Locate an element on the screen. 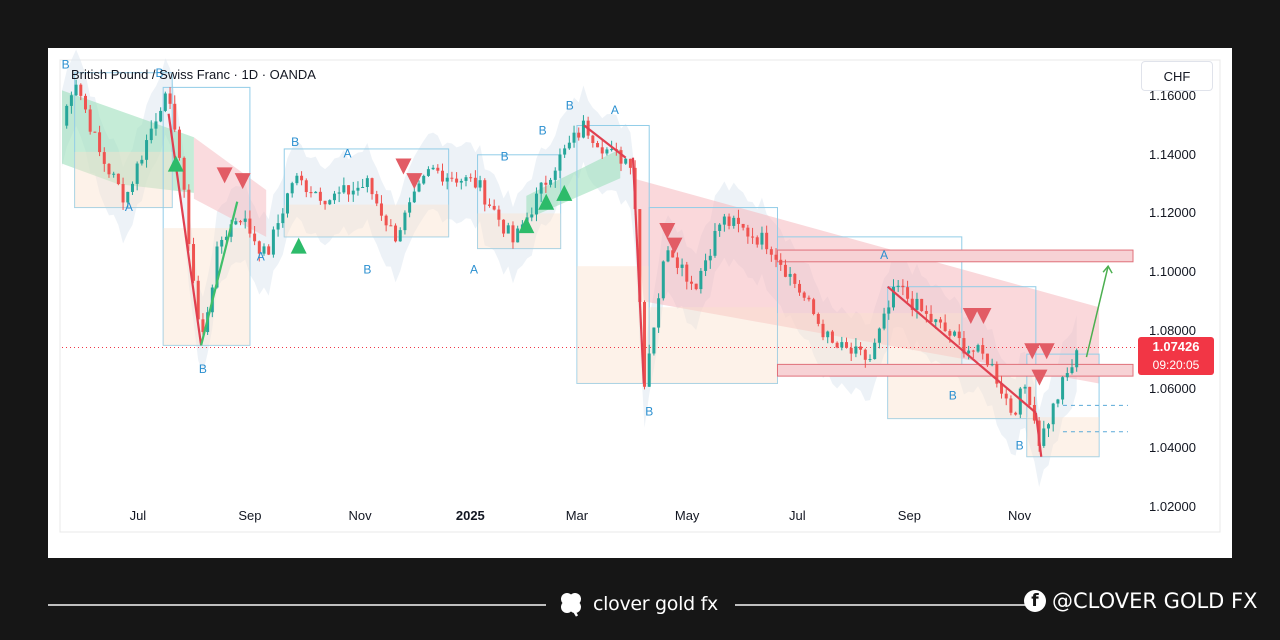 The image size is (1280, 640). x-tick-label: May is located at coordinates (687, 515).